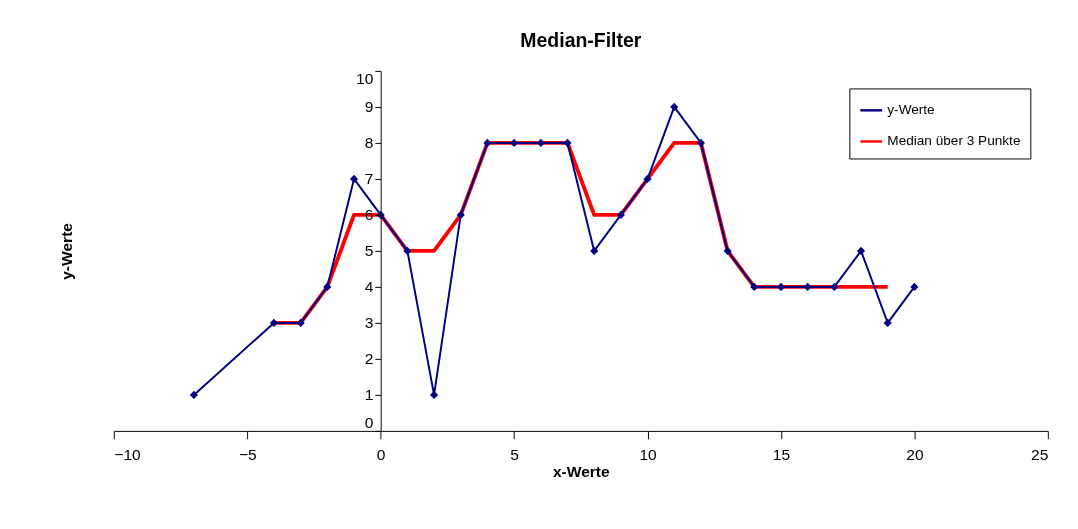 The width and height of the screenshot is (1078, 529). What do you see at coordinates (369, 323) in the screenshot?
I see `y-tick-label: 3` at bounding box center [369, 323].